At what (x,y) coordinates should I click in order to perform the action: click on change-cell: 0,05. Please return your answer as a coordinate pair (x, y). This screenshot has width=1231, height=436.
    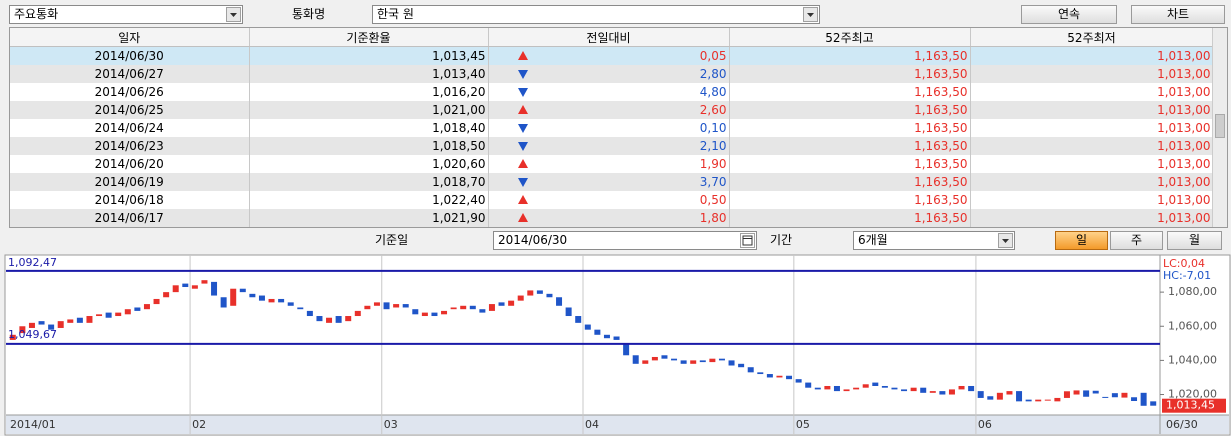
    Looking at the image, I should click on (609, 55).